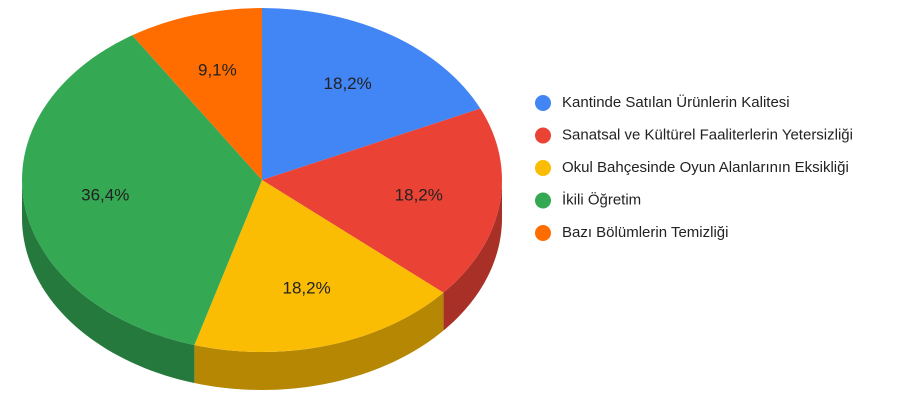  Describe the element at coordinates (645, 232) in the screenshot. I see `legend-label: Bazı Bölümlerin Temizliği` at that location.